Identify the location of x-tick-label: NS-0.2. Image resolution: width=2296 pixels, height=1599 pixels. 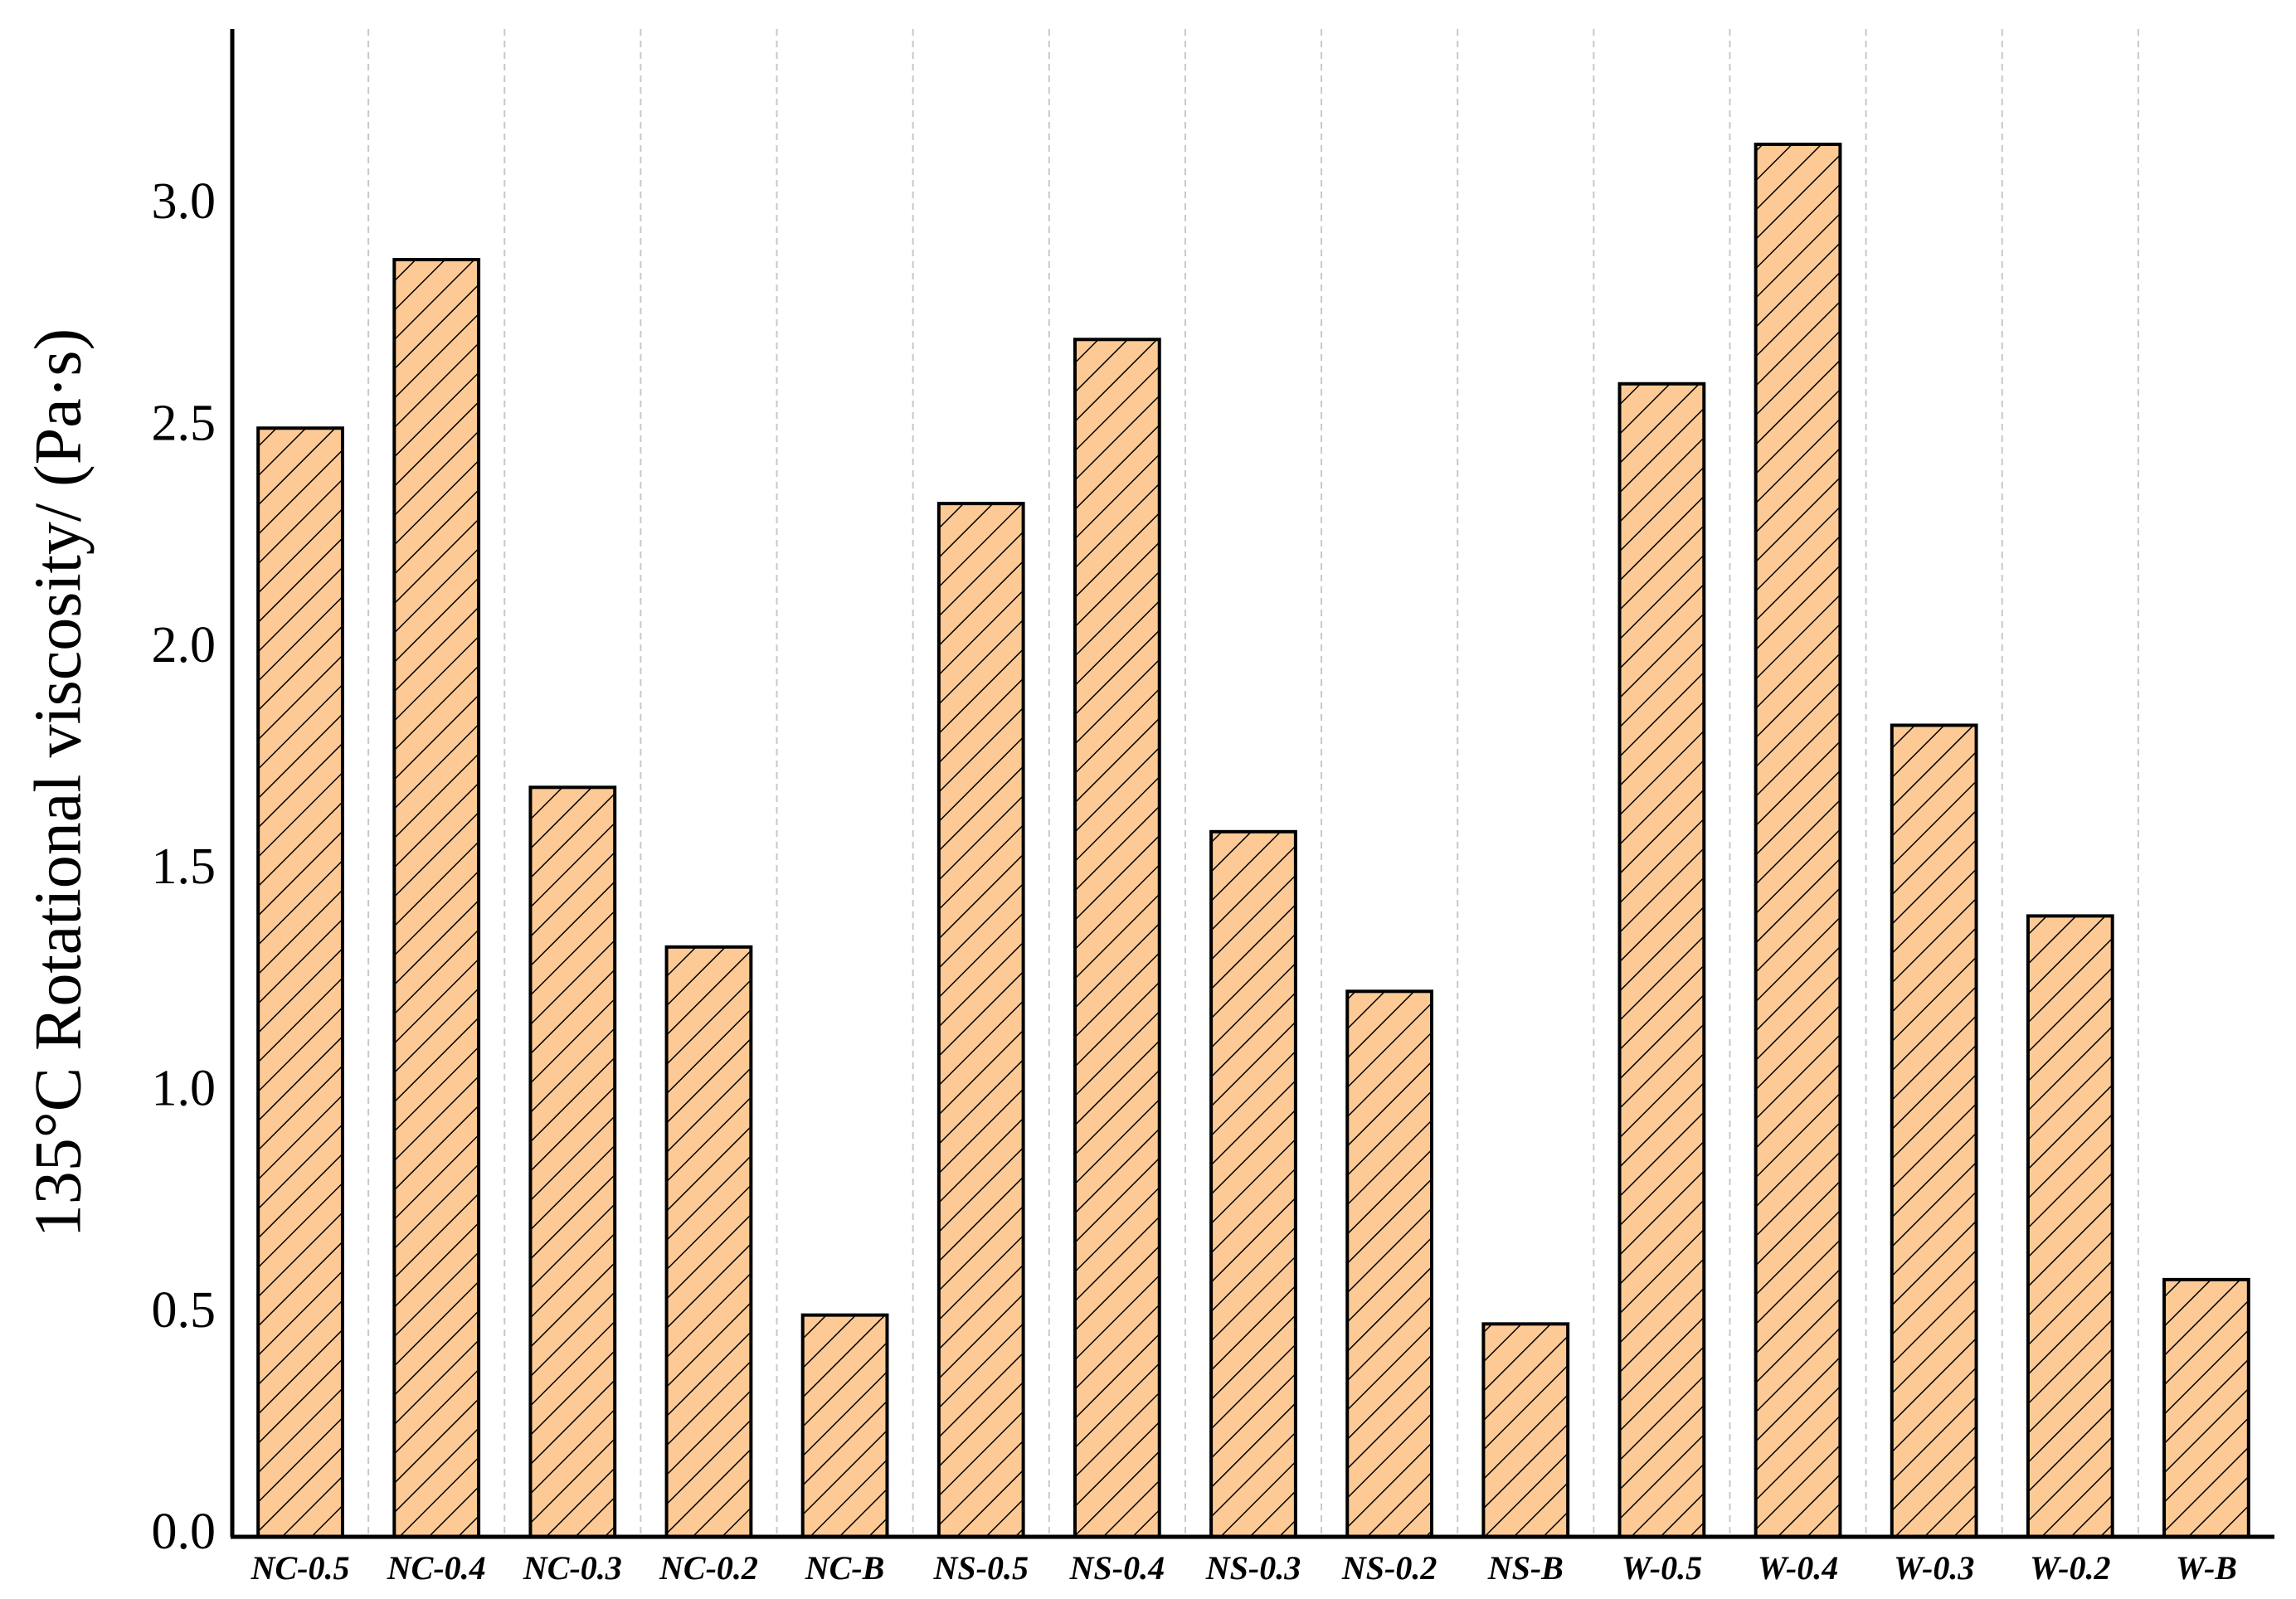
(1389, 1568).